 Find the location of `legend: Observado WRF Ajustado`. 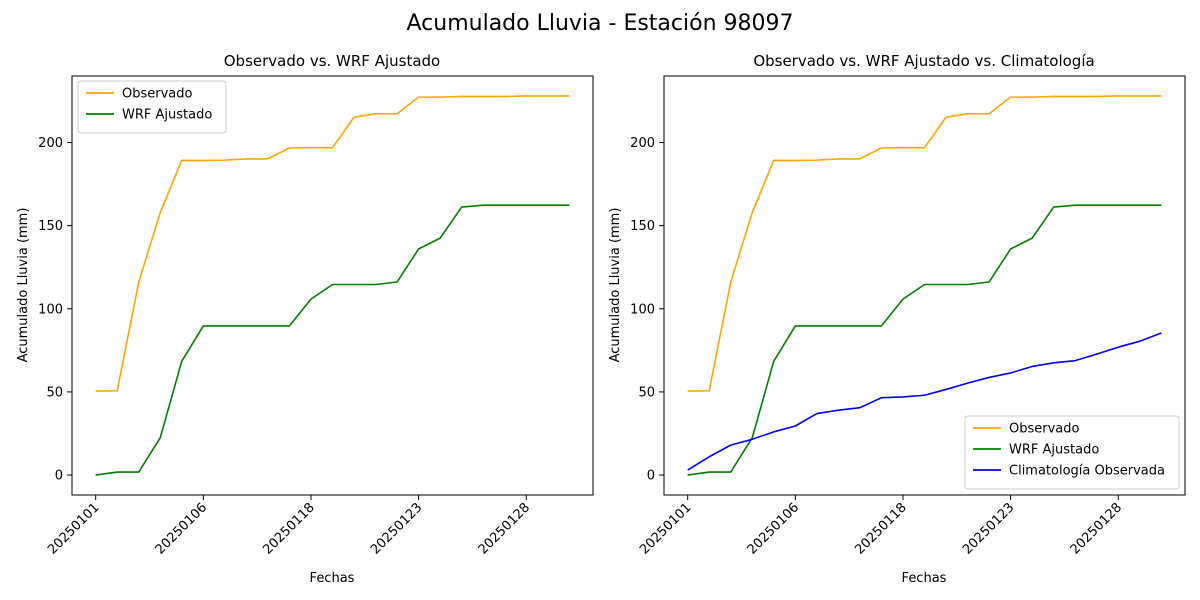

legend: Observado WRF Ajustado is located at coordinates (152, 107).